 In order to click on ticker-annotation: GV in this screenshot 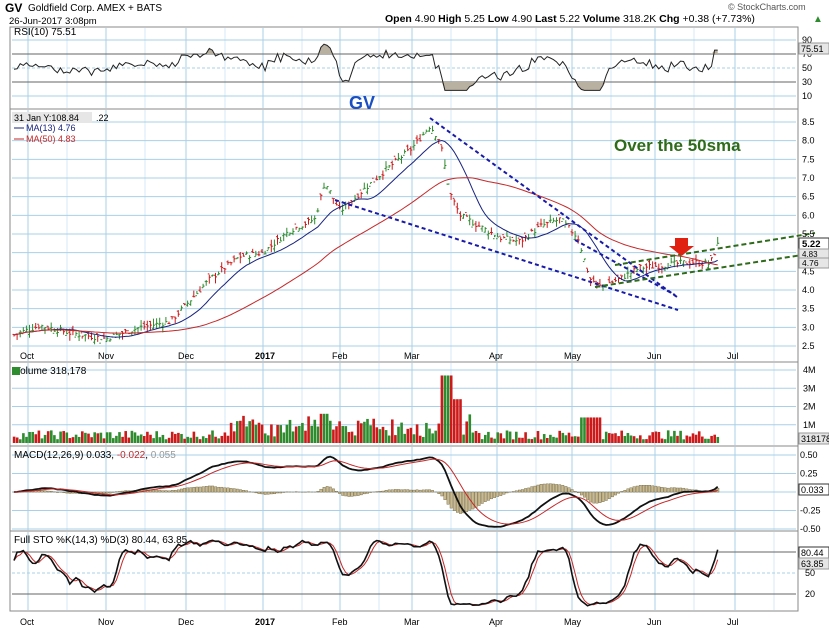, I will do `click(362, 103)`.